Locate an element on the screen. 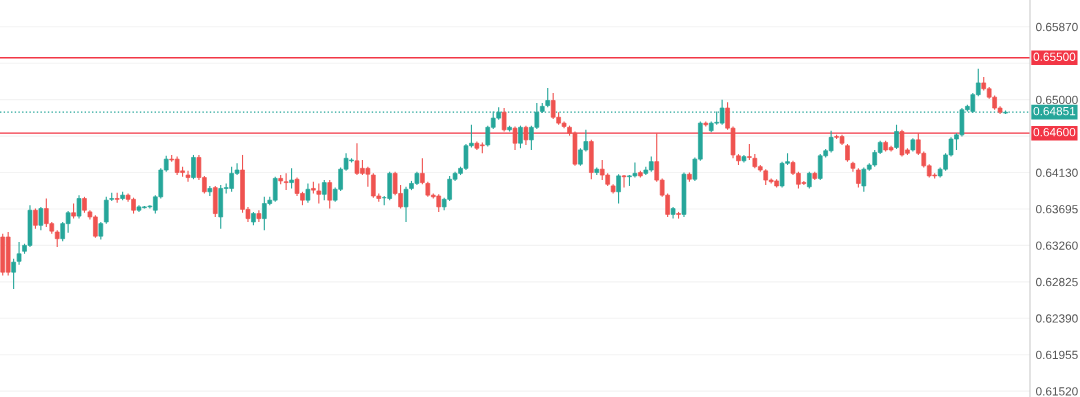 The image size is (1080, 397). ref-line-label: 0.65500 is located at coordinates (1054, 56).